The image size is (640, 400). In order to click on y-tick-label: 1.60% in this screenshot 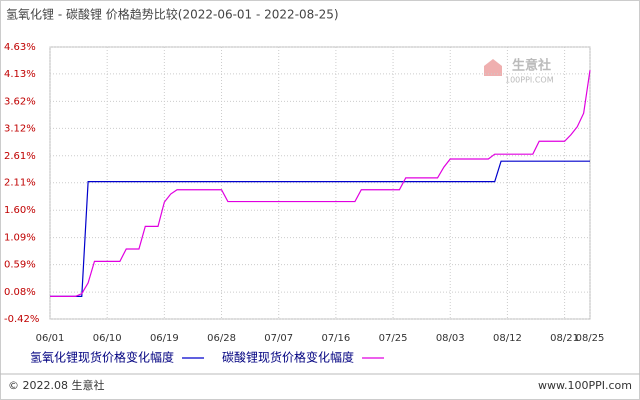, I will do `click(20, 210)`.